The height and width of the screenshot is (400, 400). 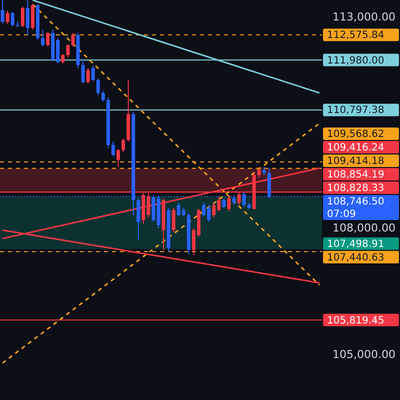 I want to click on text: 109,416.24, so click(x=355, y=148).